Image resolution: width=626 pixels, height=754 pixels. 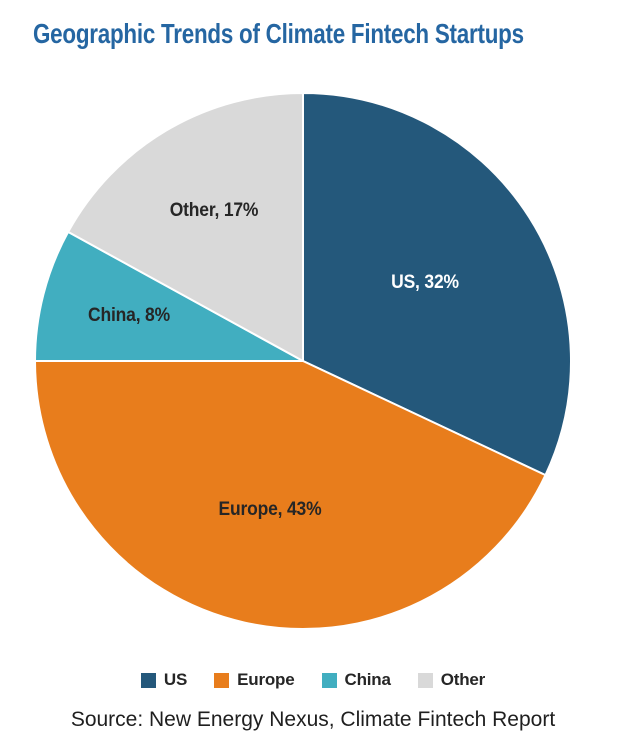 I want to click on legend-label-europe: Europe, so click(x=266, y=679).